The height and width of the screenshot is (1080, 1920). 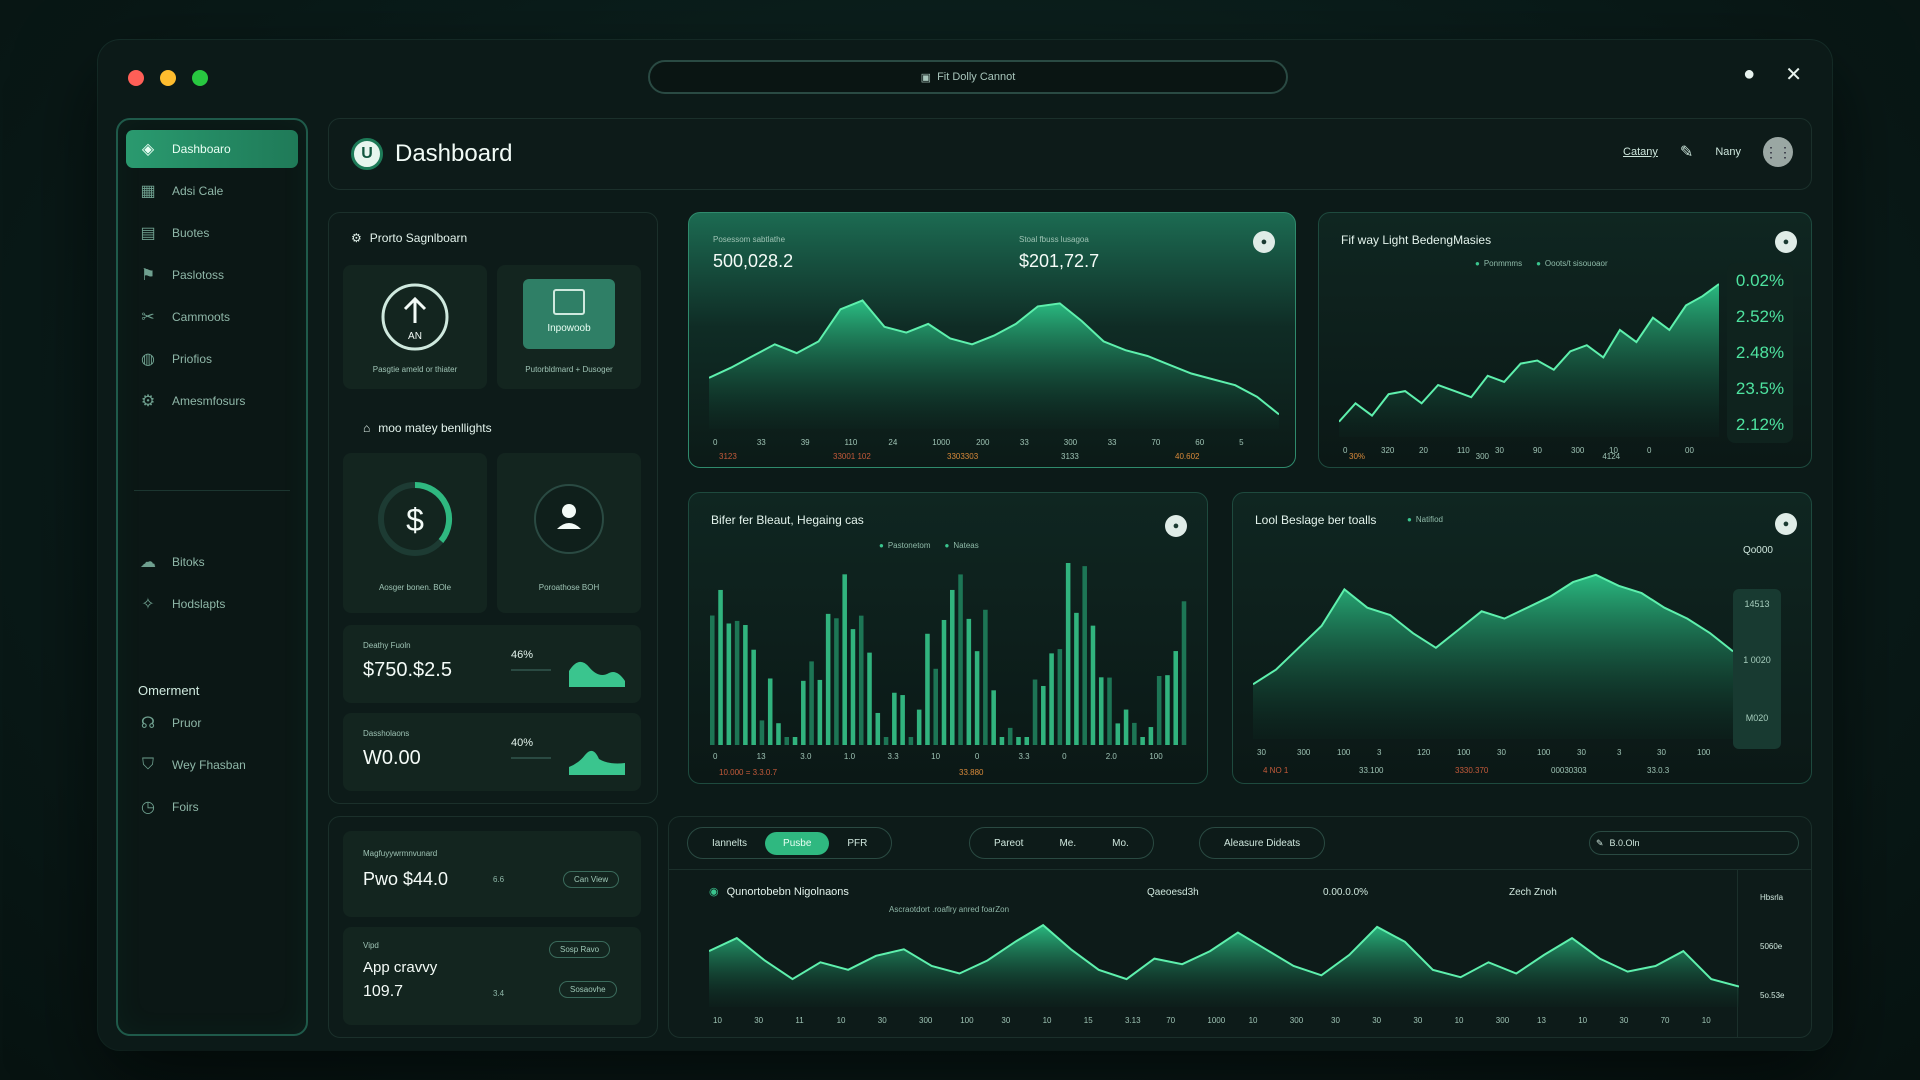 What do you see at coordinates (797, 843) in the screenshot?
I see `tab-2: Pusbe` at bounding box center [797, 843].